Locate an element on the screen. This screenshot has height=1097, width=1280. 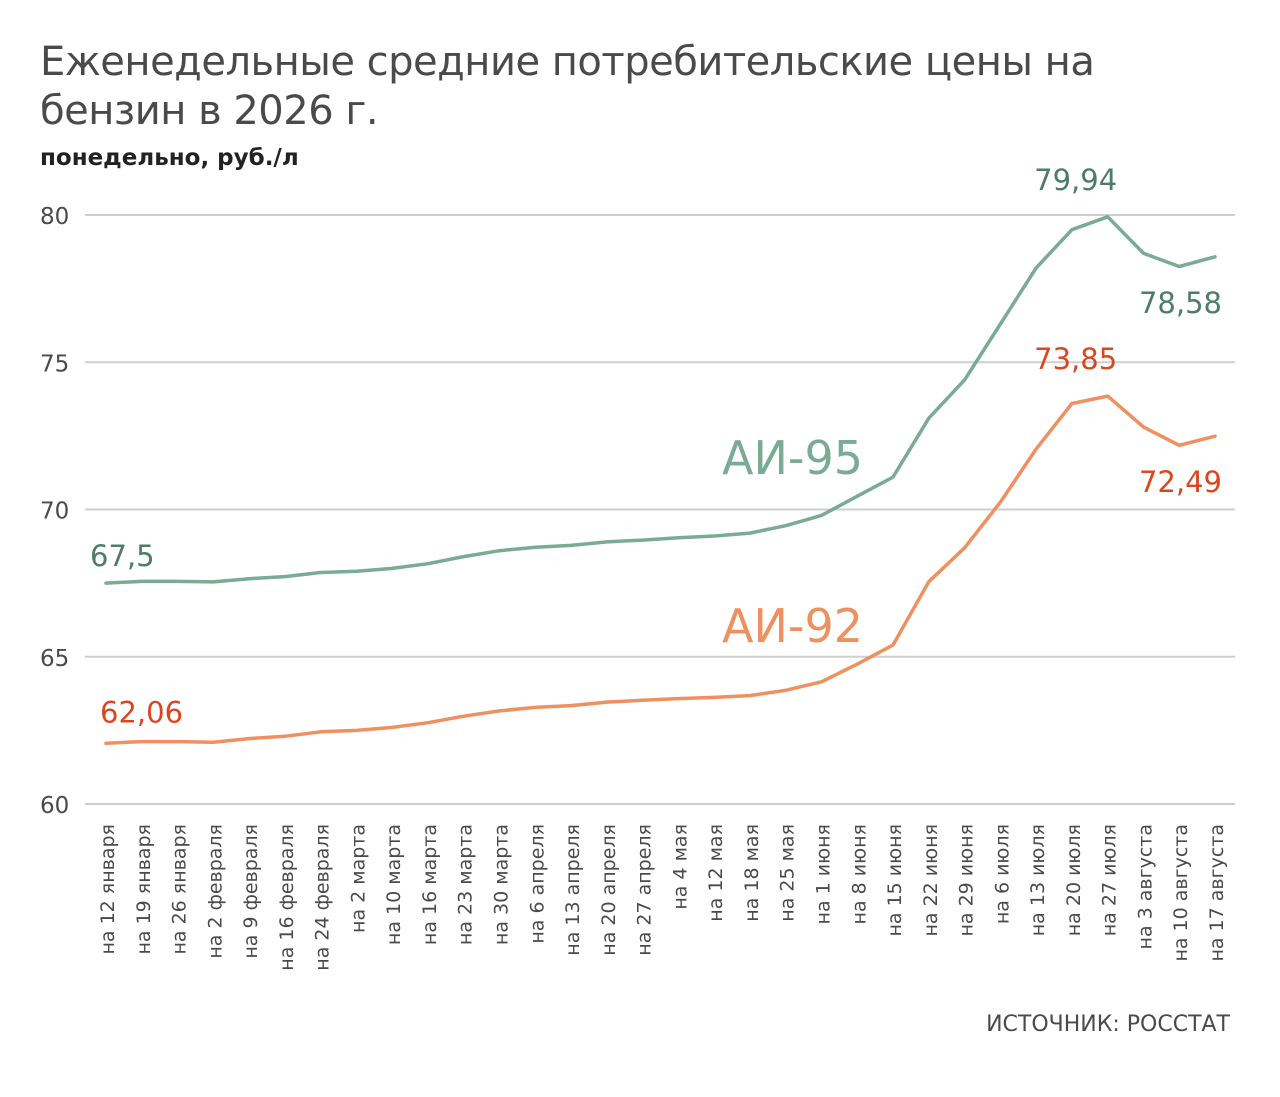
x-tick-label: на 12 января is located at coordinates (108, 889).